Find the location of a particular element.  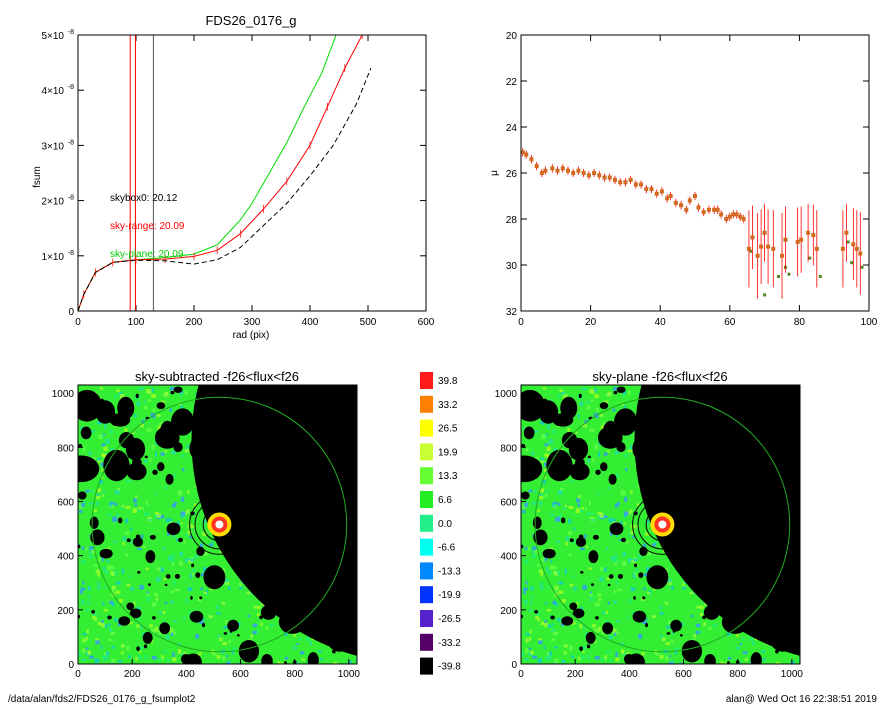

image-frame is located at coordinates (660, 524).